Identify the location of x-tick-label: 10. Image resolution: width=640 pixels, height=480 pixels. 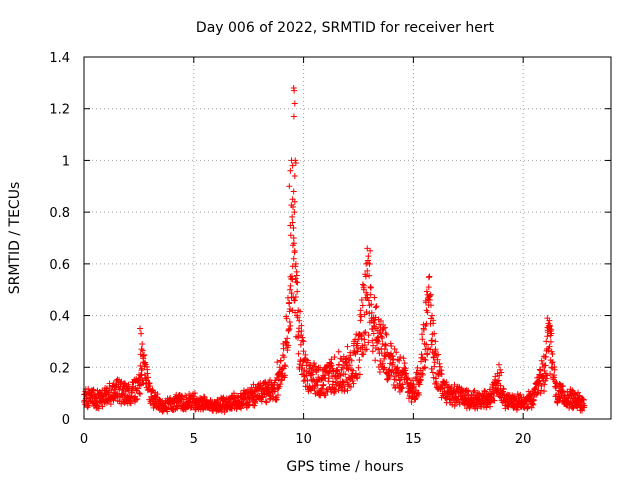
(303, 439).